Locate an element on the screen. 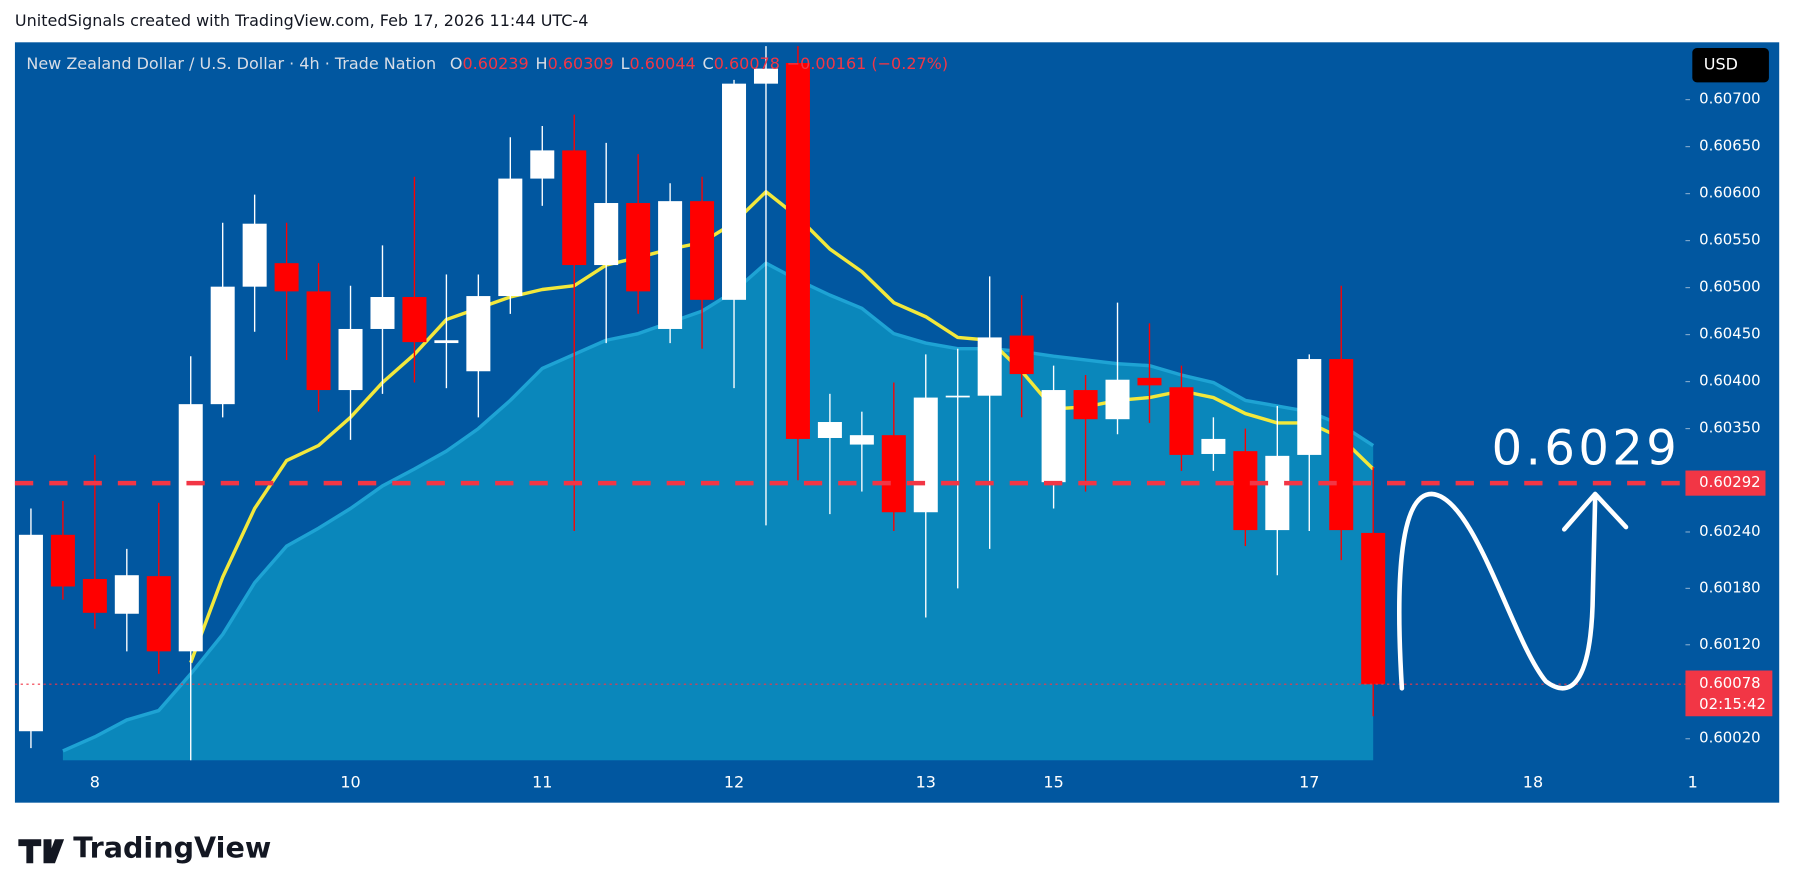  legend-value: 0.60078 is located at coordinates (747, 63).